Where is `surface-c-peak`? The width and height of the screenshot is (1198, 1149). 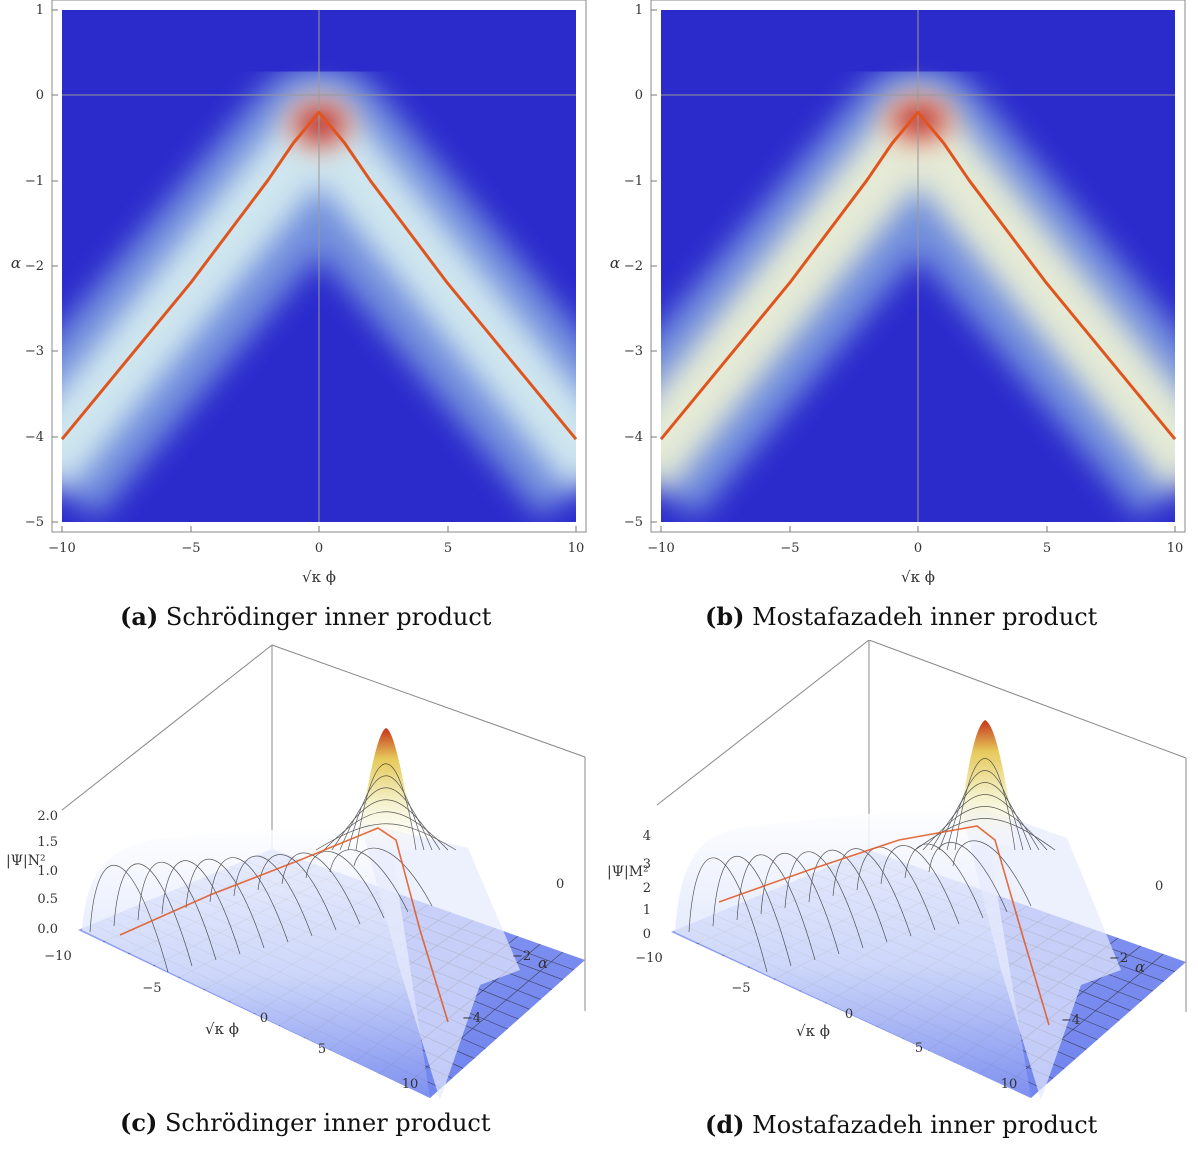 surface-c-peak is located at coordinates (385, 789).